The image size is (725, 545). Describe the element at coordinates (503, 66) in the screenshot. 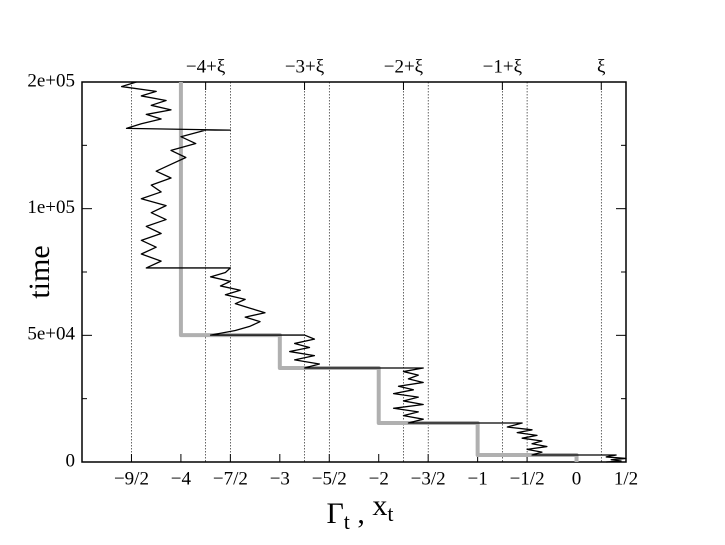

I see `top-tick-label: −1+ξ` at that location.